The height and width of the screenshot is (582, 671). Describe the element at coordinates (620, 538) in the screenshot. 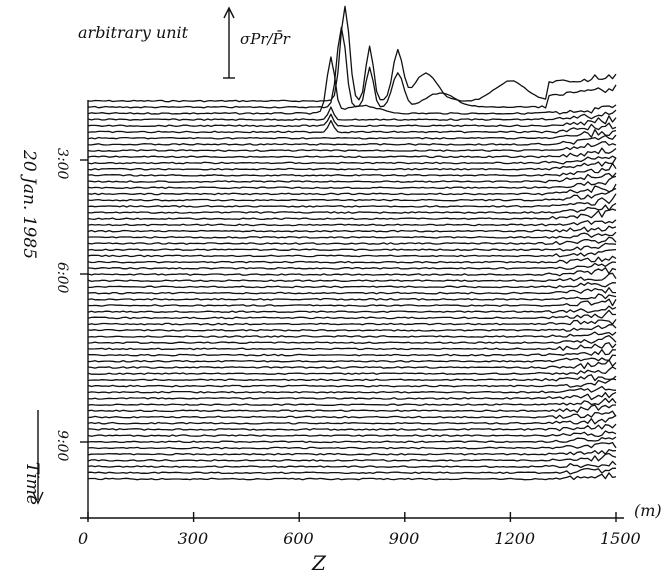

I see `x-tick-label: 1500` at that location.